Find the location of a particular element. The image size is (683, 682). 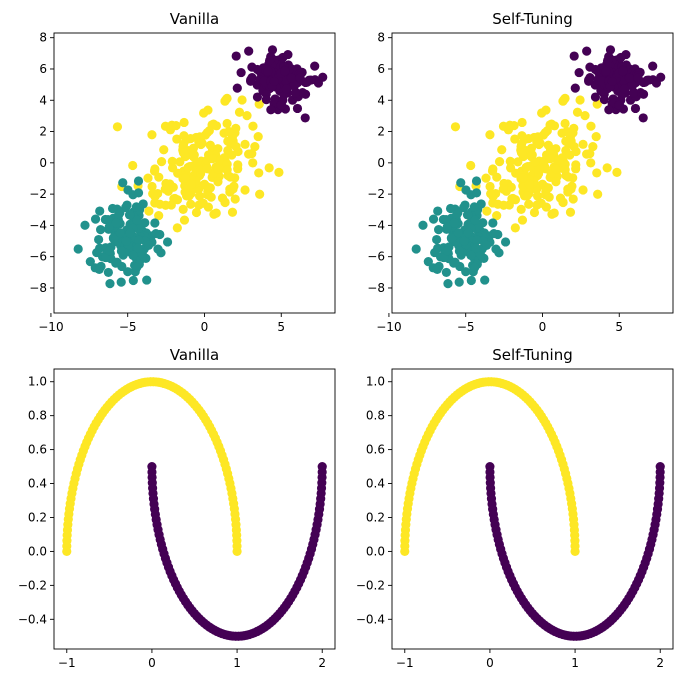

y-tick-label: 0.6 is located at coordinates (37, 450).